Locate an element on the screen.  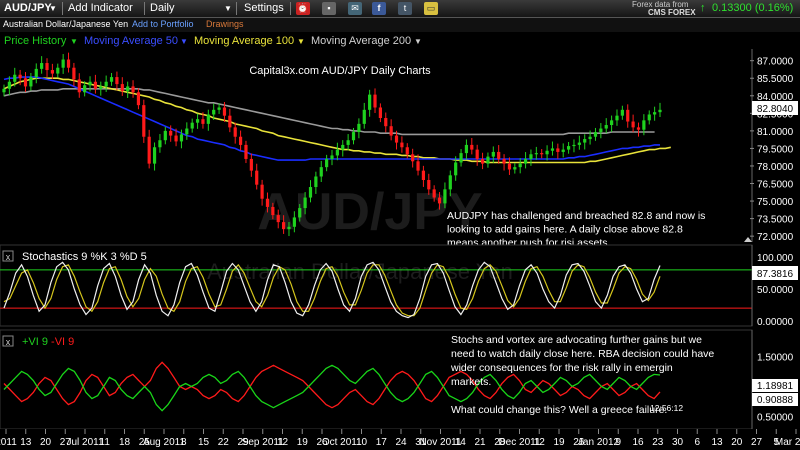
resize-handle-icon is located at coordinates (748, 239).